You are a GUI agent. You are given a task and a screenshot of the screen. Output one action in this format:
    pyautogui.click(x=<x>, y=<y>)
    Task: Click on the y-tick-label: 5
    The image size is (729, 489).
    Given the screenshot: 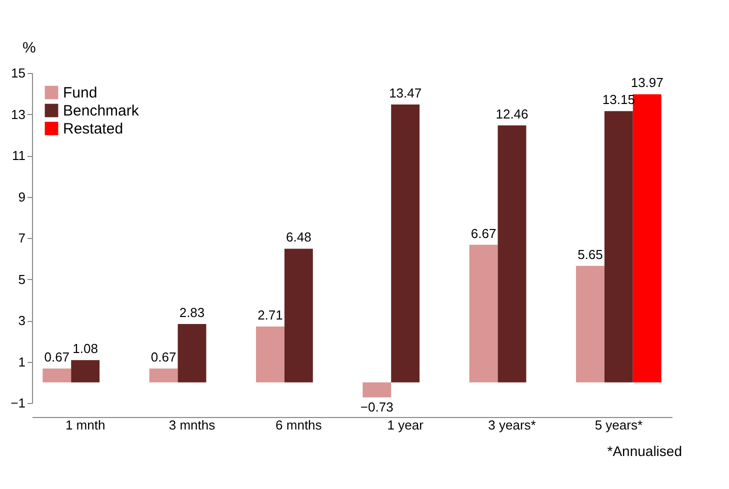 What is the action you would take?
    pyautogui.click(x=22, y=279)
    